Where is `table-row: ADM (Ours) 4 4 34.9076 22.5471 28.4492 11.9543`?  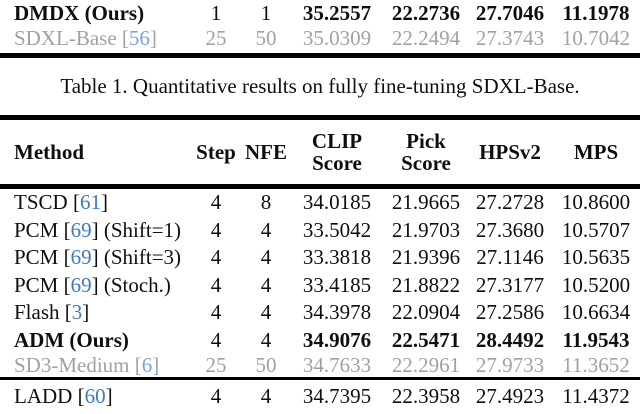
table-row: ADM (Ours) 4 4 34.9076 22.5471 28.4492 11.9543 is located at coordinates (320, 341).